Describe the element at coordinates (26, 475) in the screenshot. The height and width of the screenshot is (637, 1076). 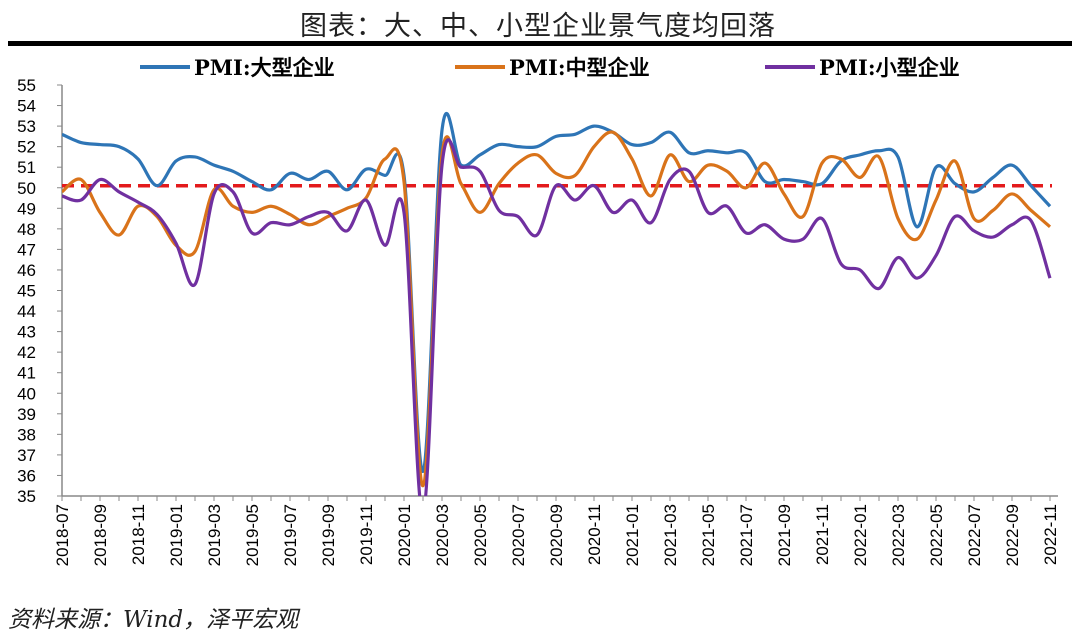
I see `y-tick-label: 36` at that location.